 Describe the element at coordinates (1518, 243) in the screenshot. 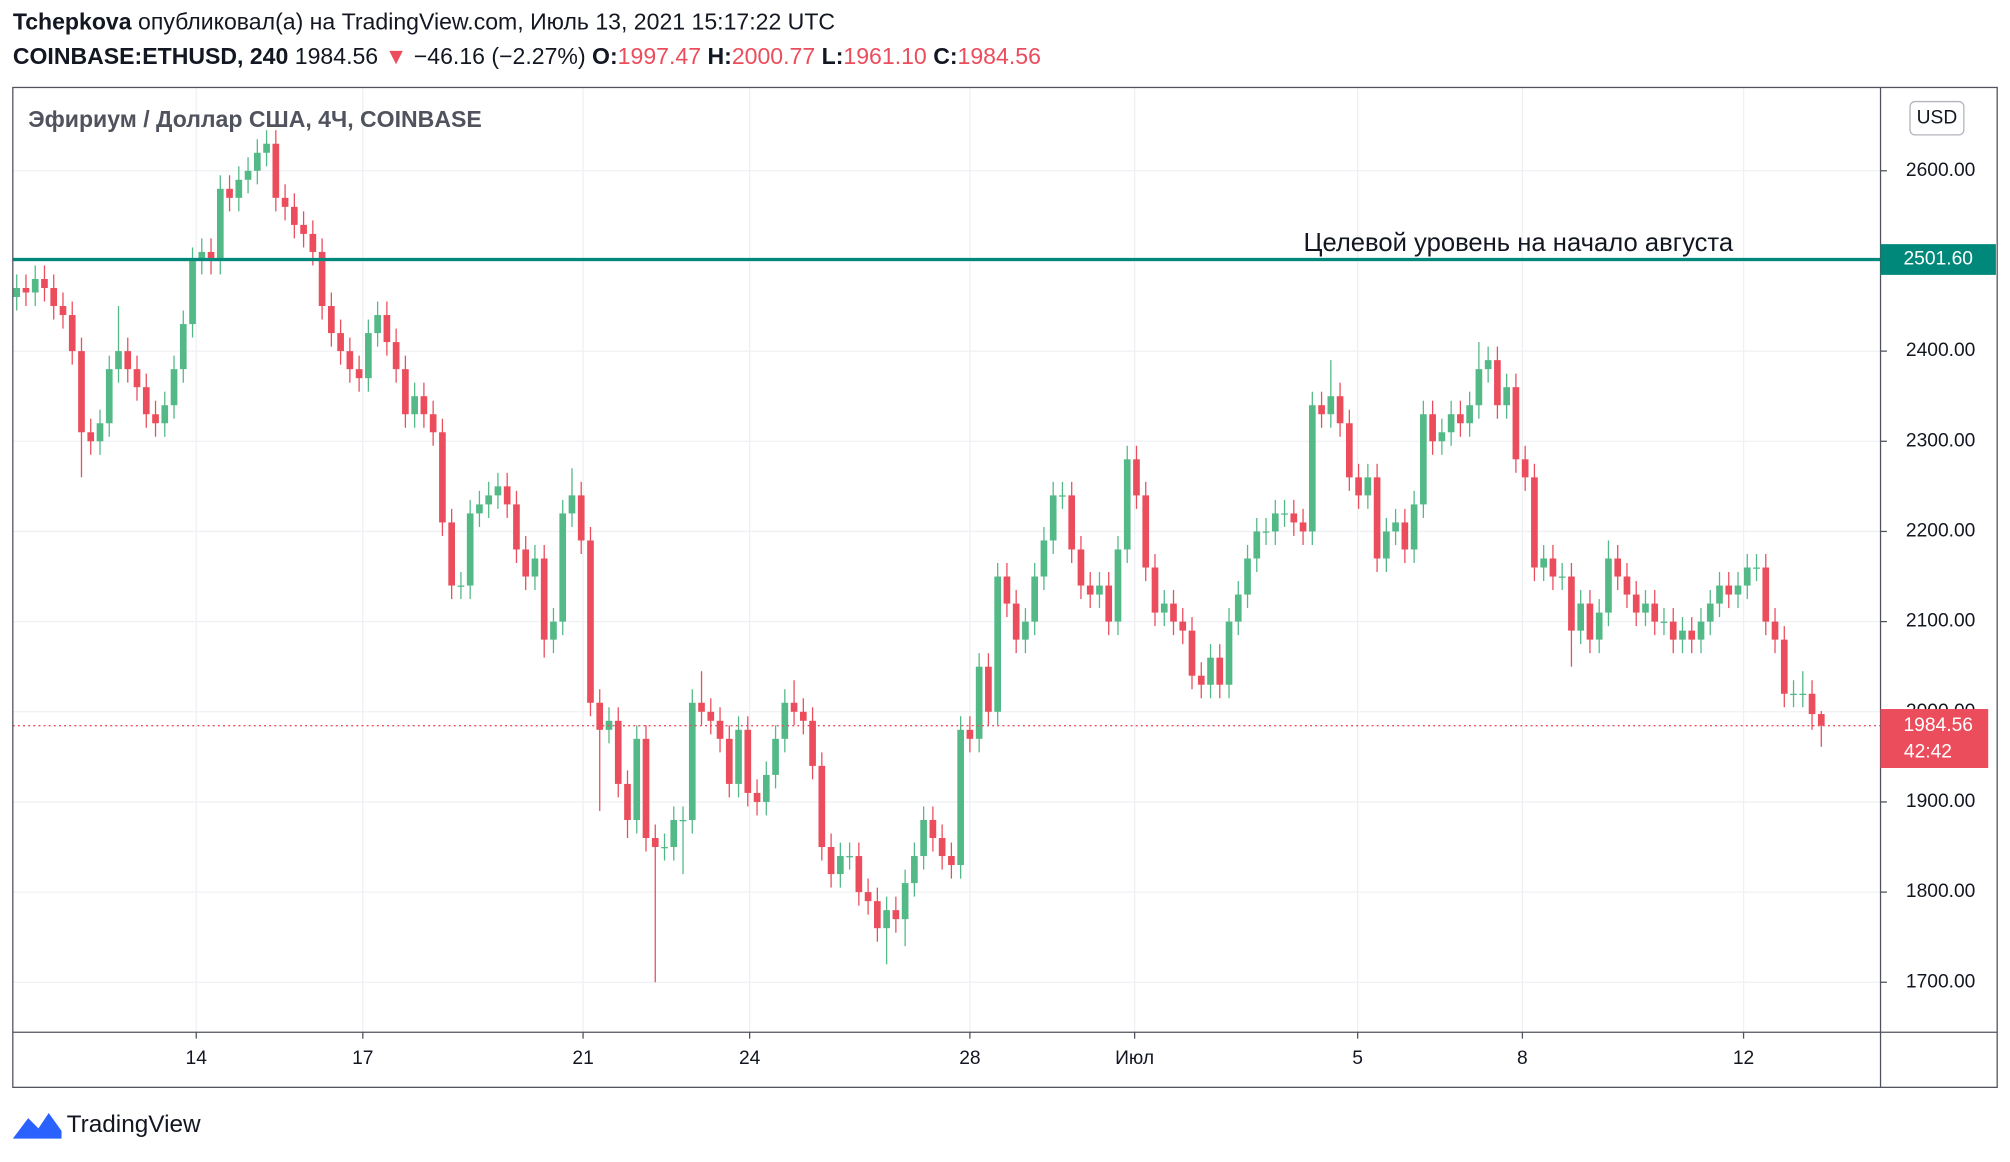

I see `target-text: Целевой уровень на начало августа` at that location.